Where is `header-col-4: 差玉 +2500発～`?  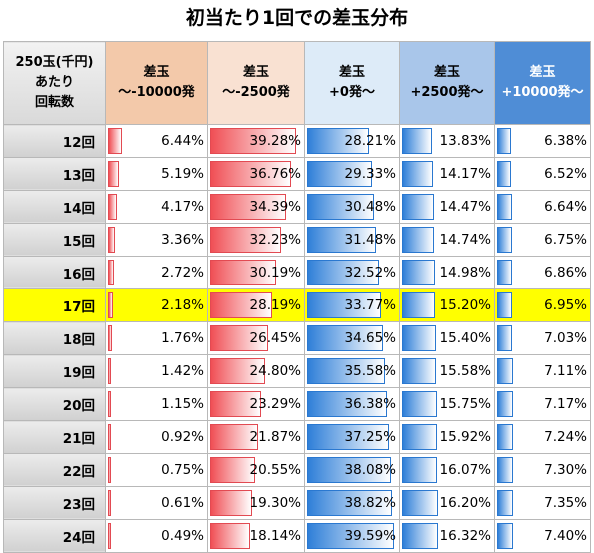
header-col-4: 差玉 +2500発～ is located at coordinates (447, 83).